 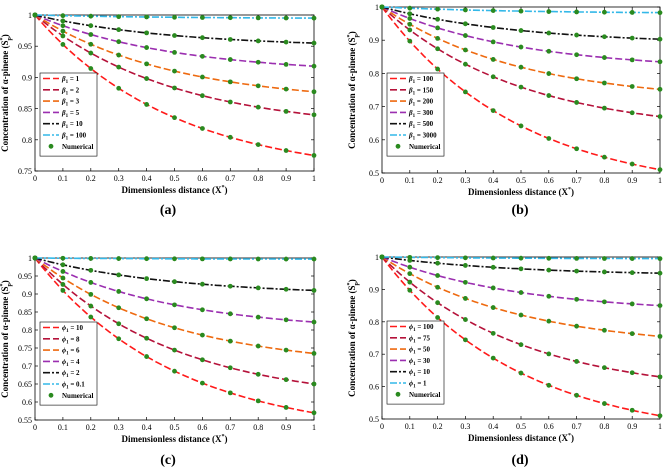 What do you see at coordinates (377, 257) in the screenshot?
I see `y-tick-label: 1` at bounding box center [377, 257].